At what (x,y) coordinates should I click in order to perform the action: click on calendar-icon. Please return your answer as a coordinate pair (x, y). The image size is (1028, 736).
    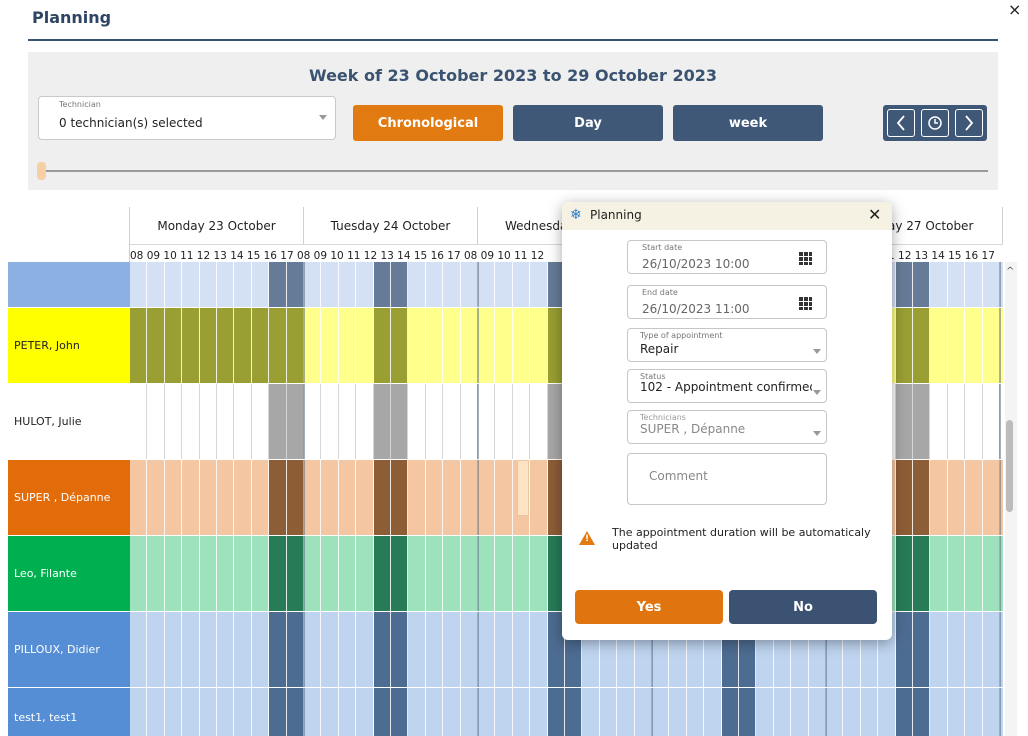
    Looking at the image, I should click on (805, 303).